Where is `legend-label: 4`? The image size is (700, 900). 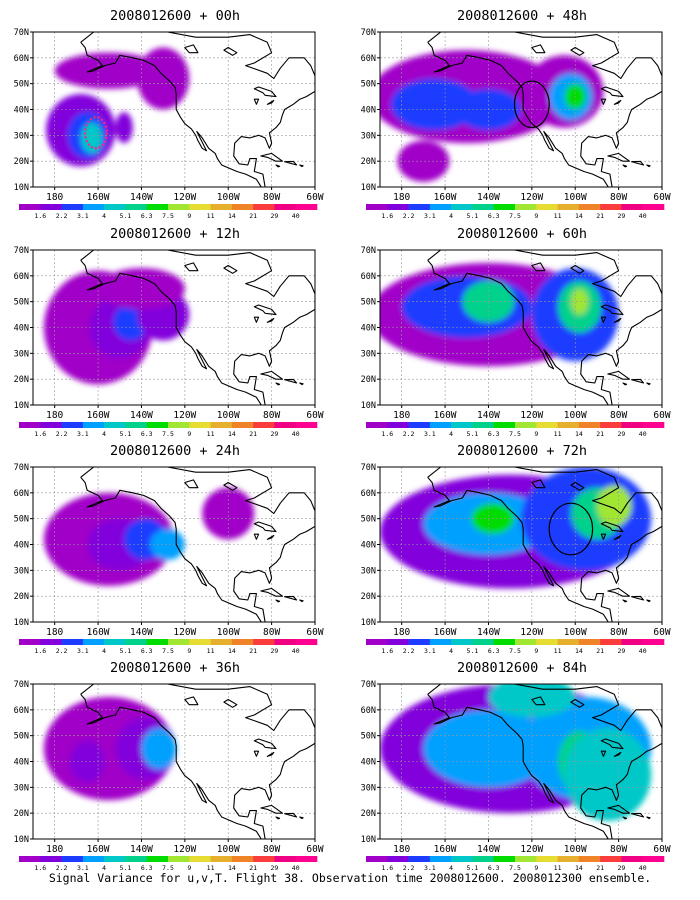
legend-label: 4 is located at coordinates (451, 651).